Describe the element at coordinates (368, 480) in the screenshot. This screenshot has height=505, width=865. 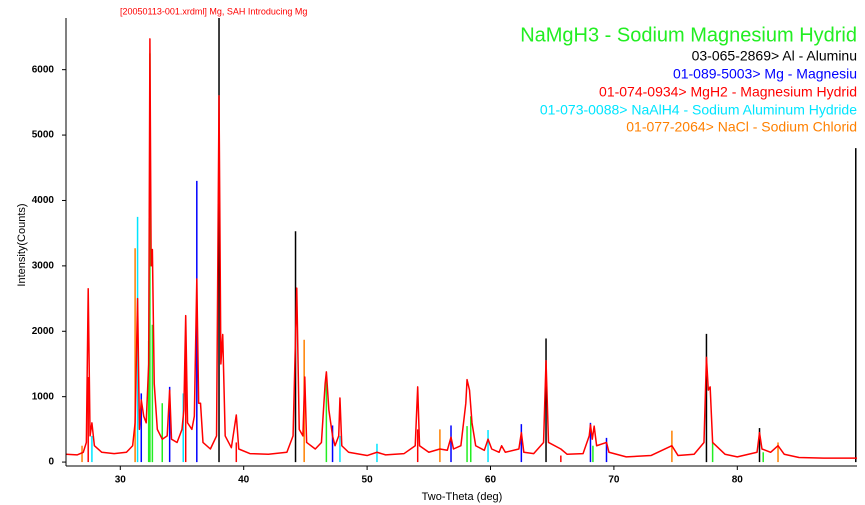
I see `x-tick-label: 50` at that location.